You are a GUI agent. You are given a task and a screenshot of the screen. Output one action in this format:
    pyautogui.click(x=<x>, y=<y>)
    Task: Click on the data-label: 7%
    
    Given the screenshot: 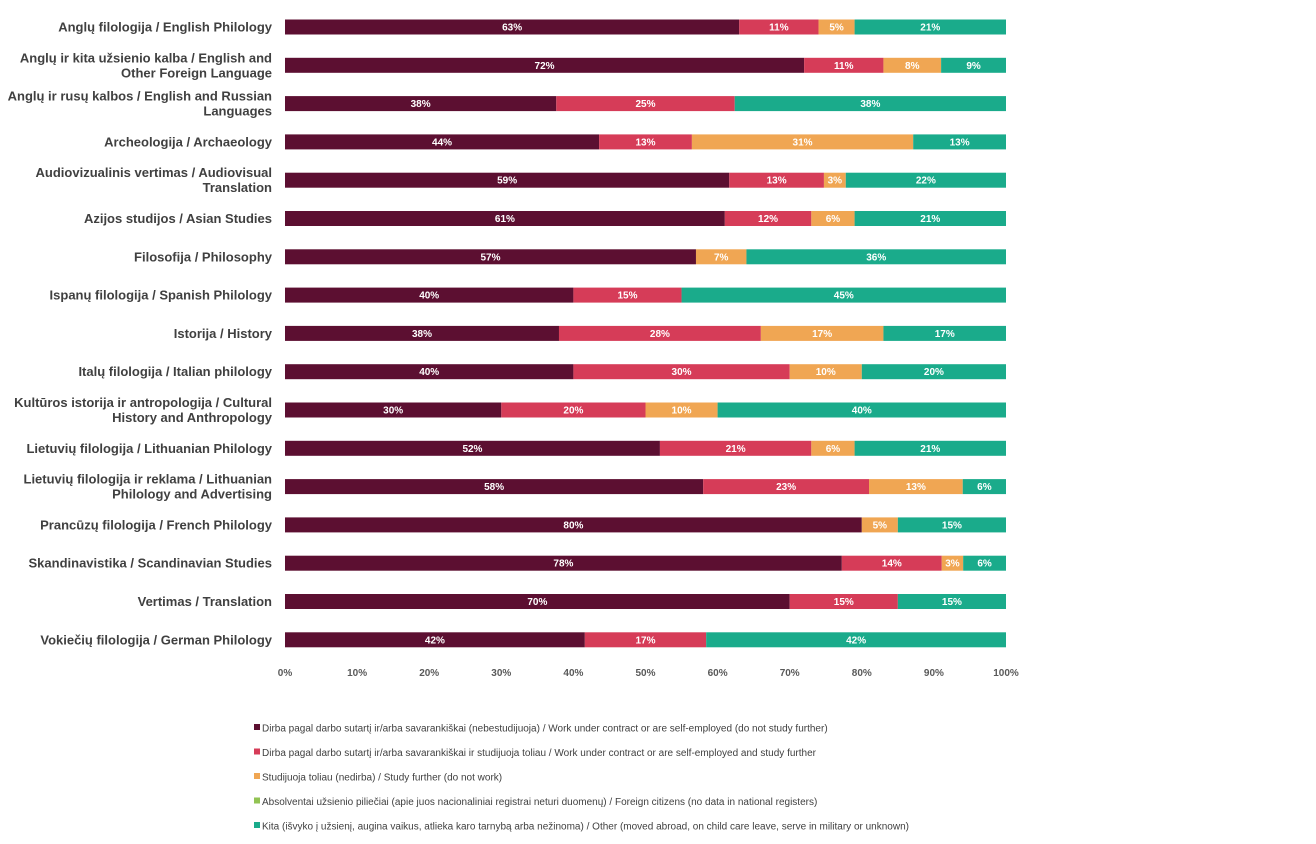 What is the action you would take?
    pyautogui.click(x=721, y=257)
    